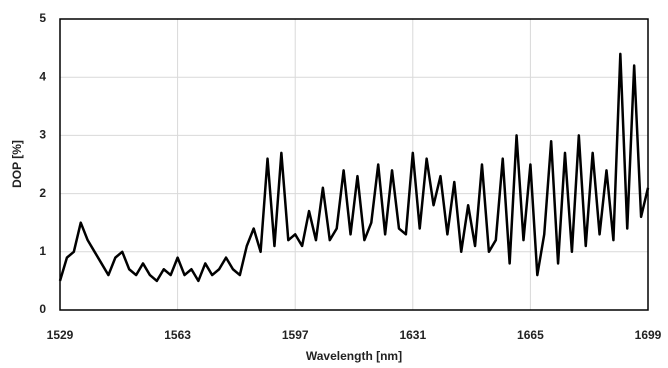 The width and height of the screenshot is (668, 368). Describe the element at coordinates (177, 335) in the screenshot. I see `x-tick-label: 1563` at that location.